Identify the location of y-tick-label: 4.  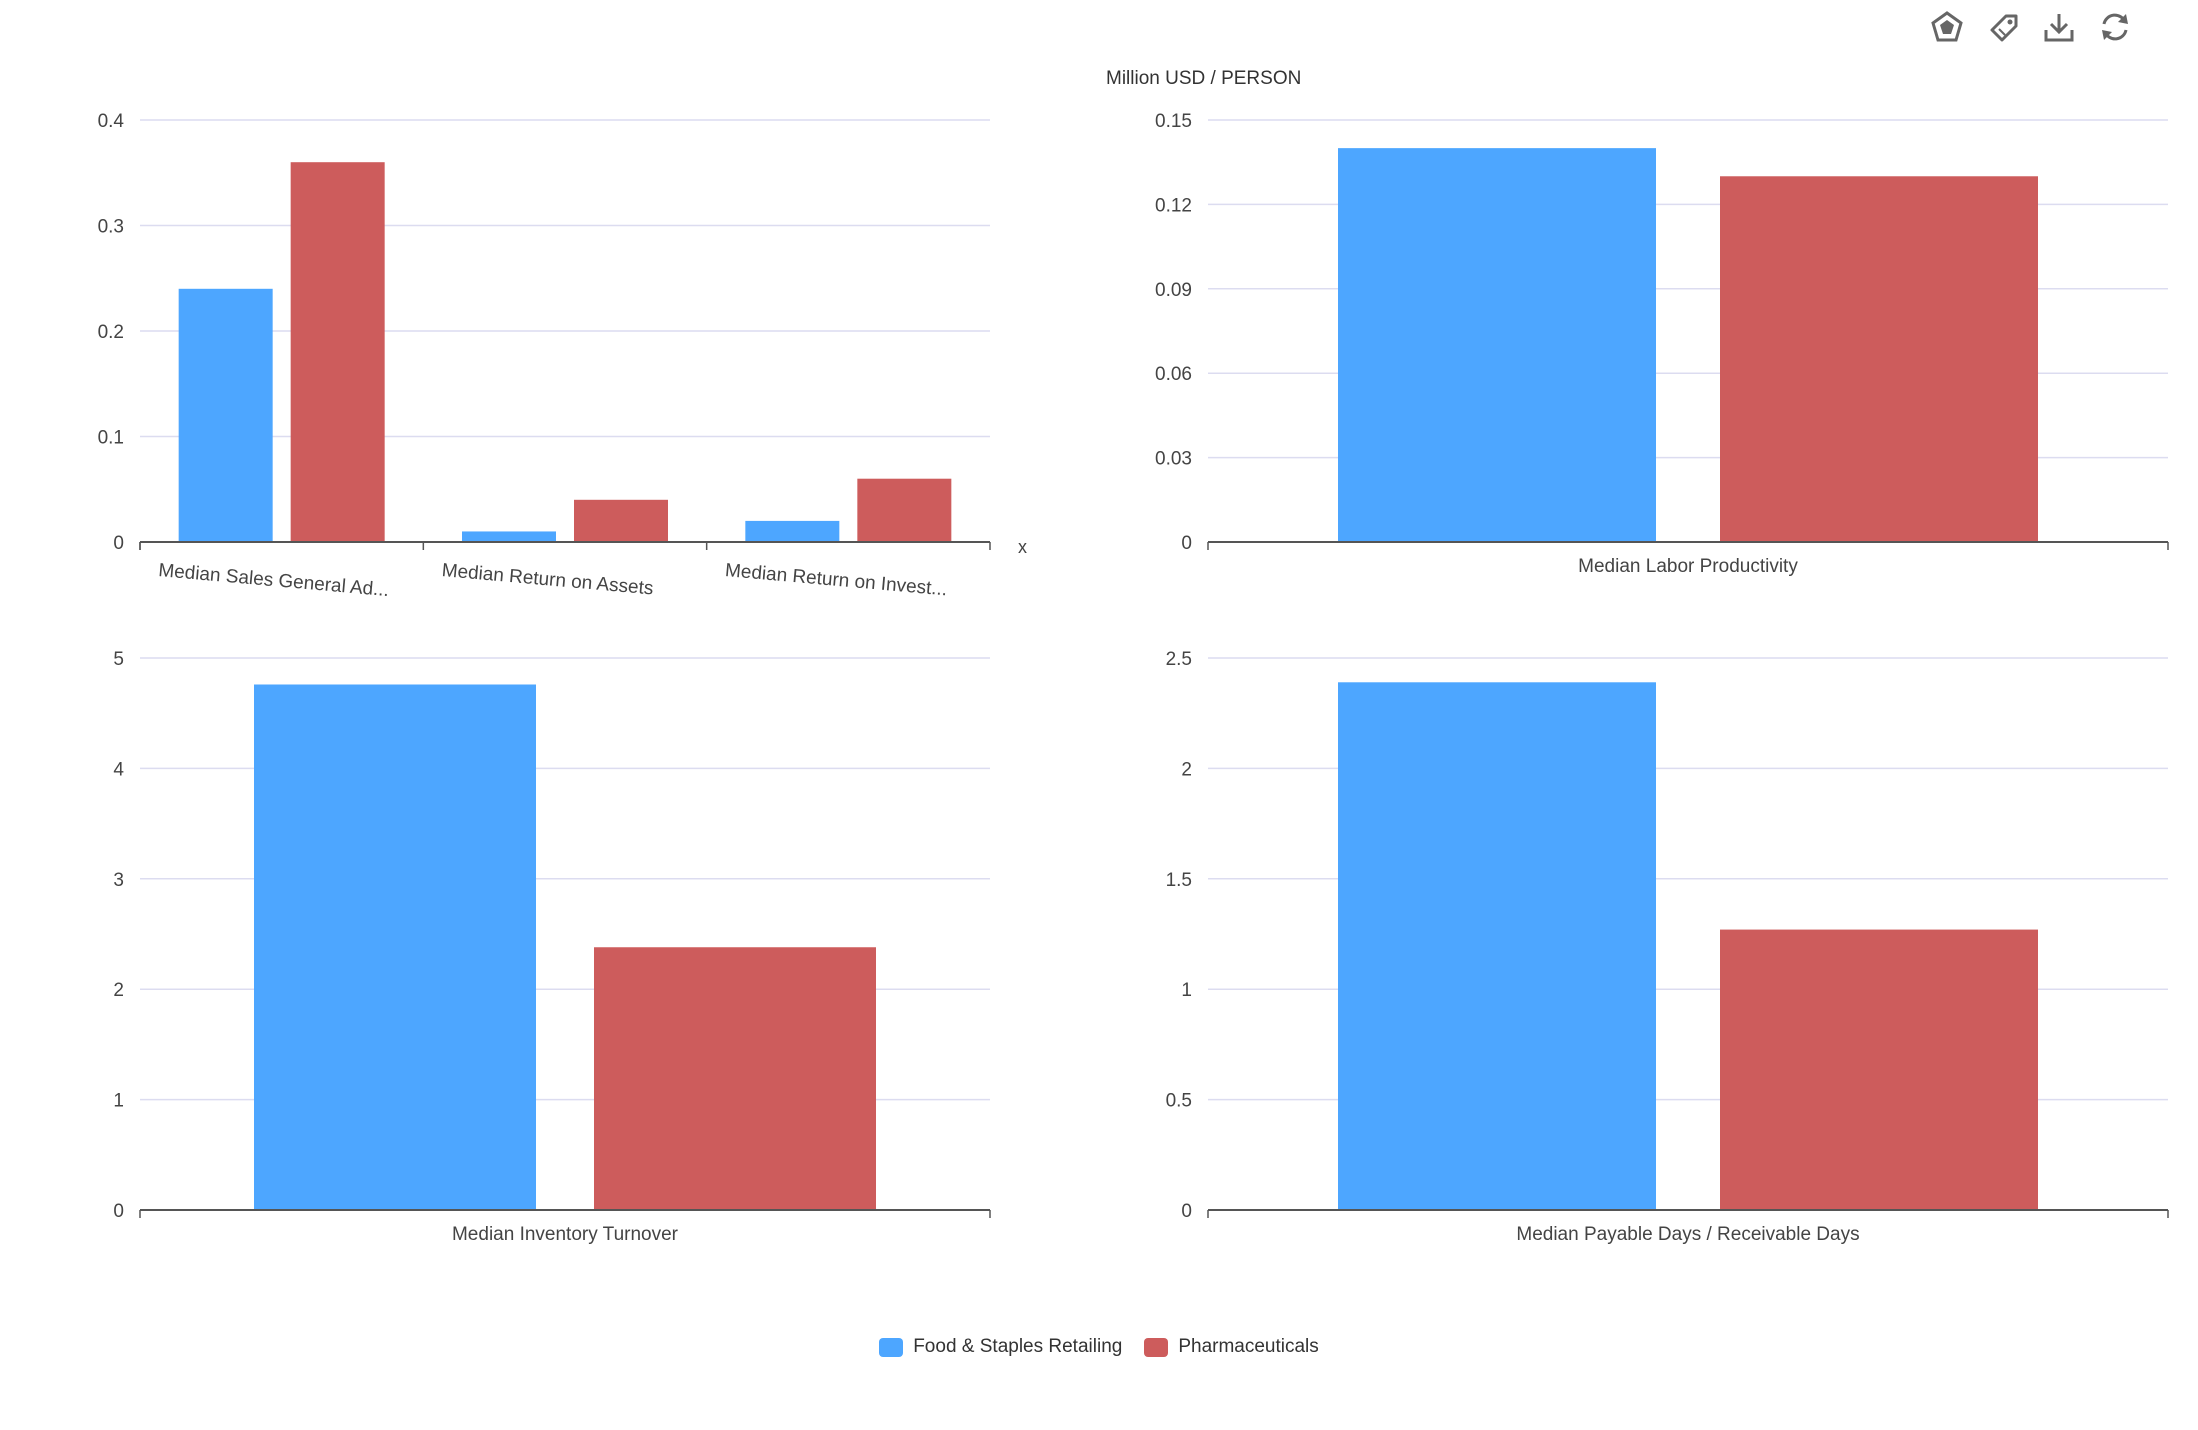
(118, 769).